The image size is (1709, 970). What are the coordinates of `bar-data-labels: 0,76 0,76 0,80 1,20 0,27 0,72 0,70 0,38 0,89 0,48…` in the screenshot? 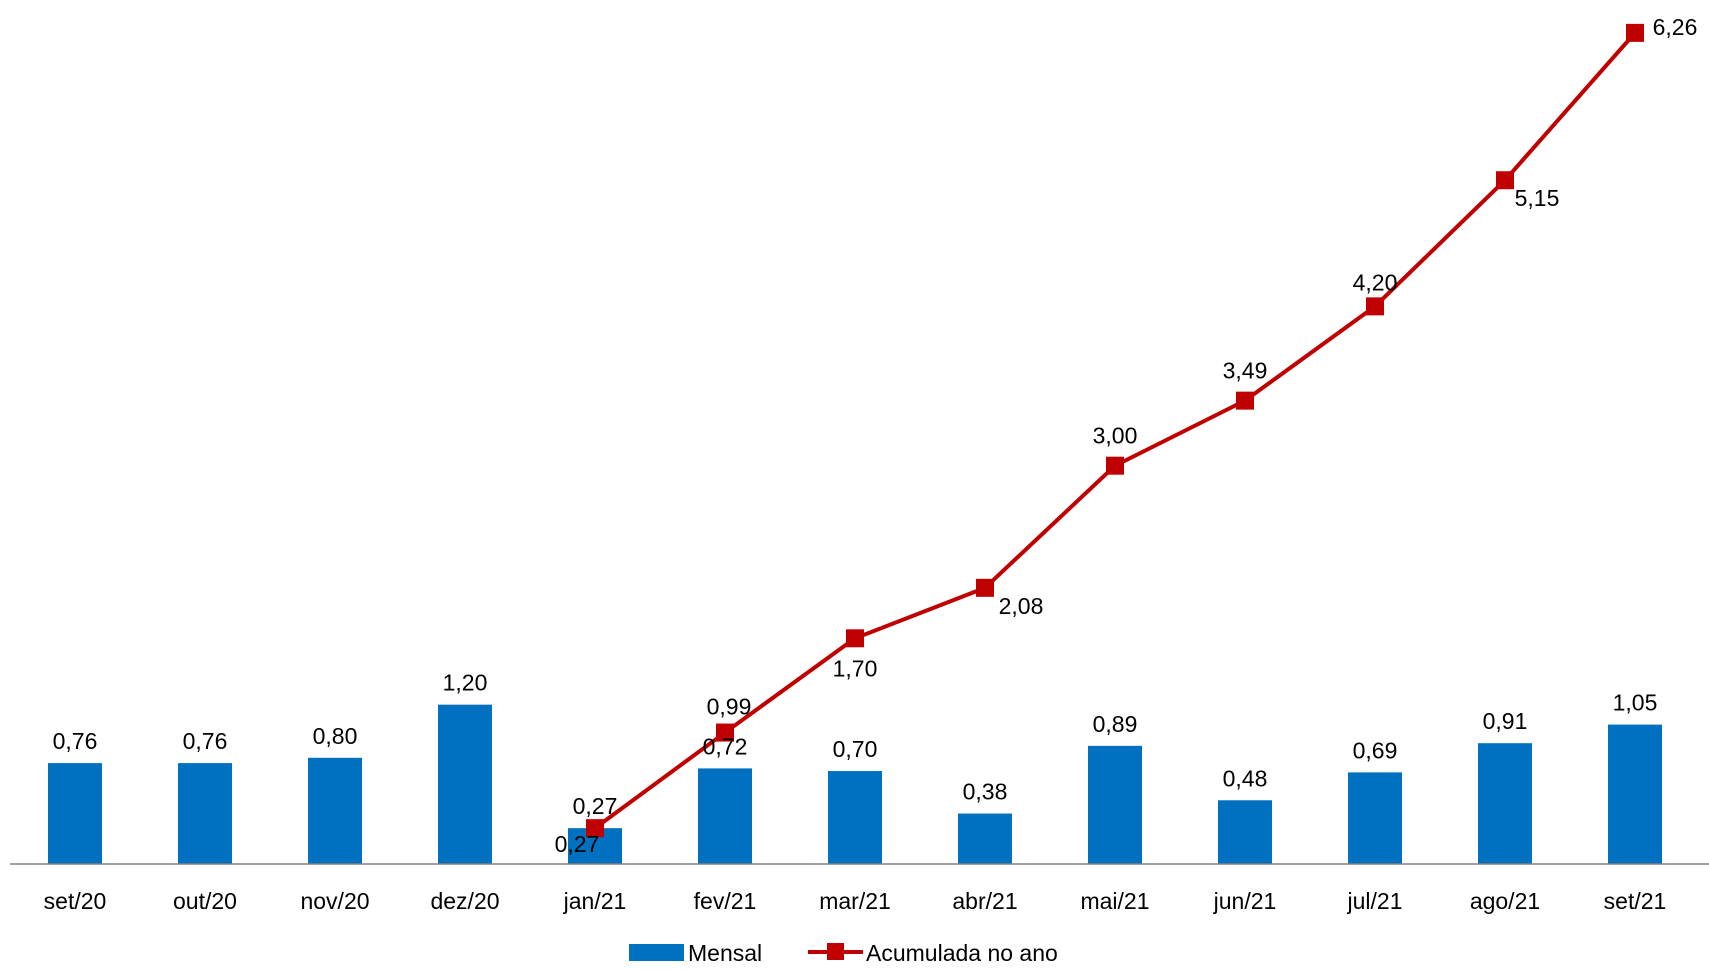 It's located at (855, 744).